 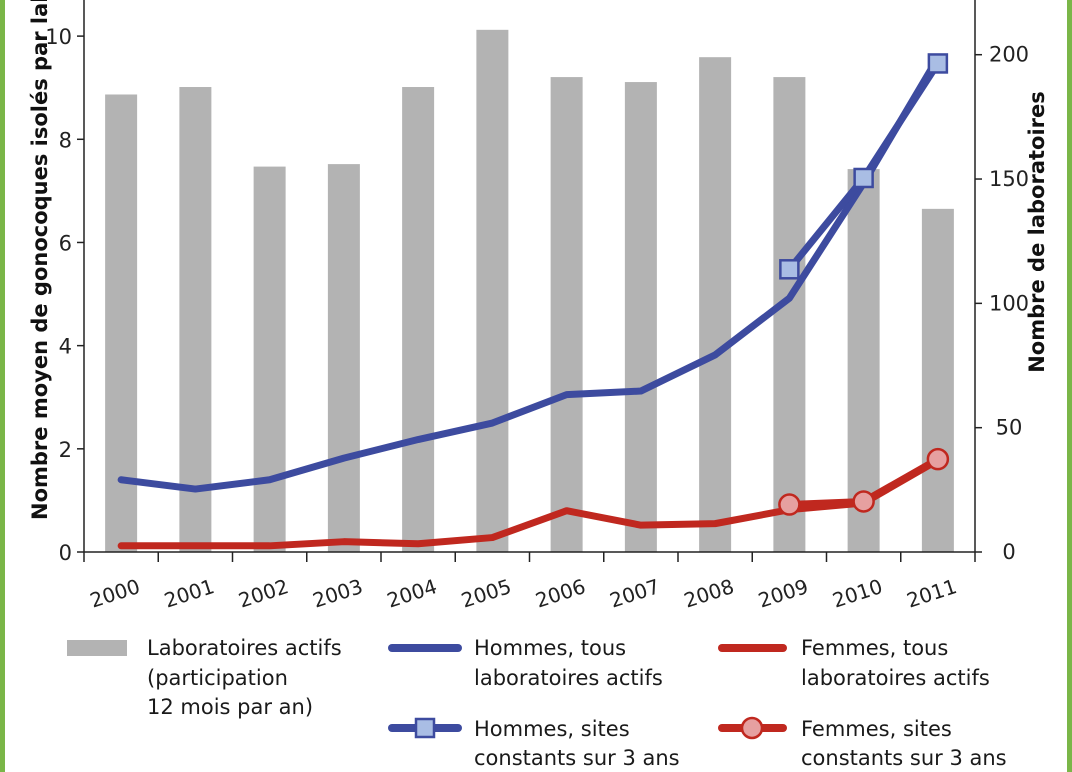 What do you see at coordinates (752, 728) in the screenshot?
I see `legend-marker-circle` at bounding box center [752, 728].